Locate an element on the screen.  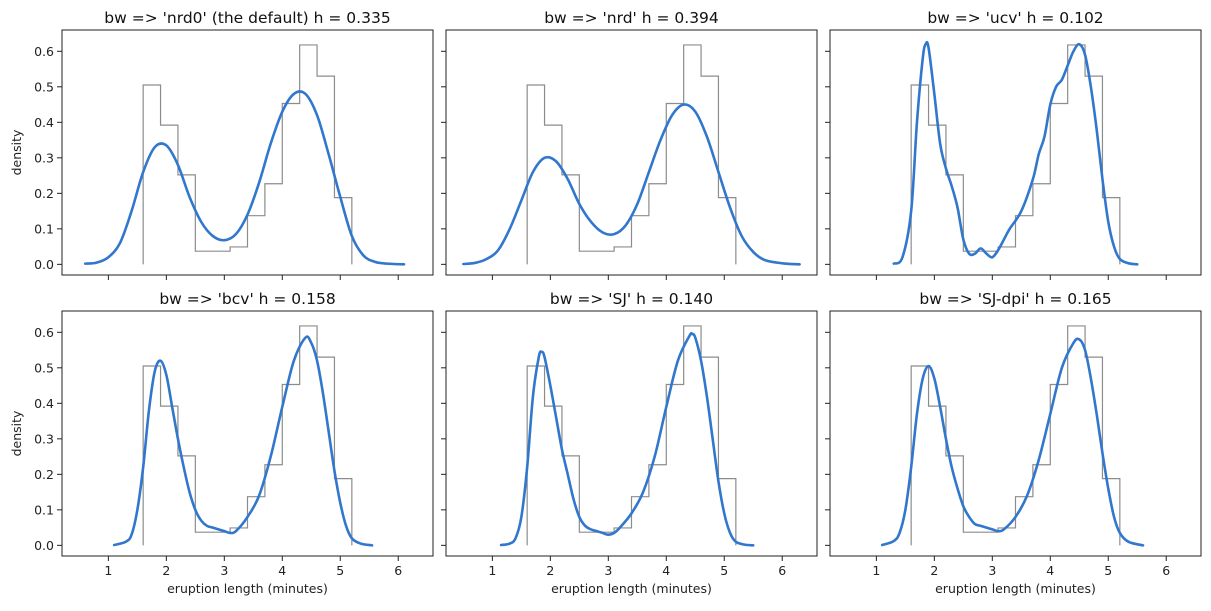
subplot-title: bw => 'nrd0' (the default) h = 0.335 is located at coordinates (247, 18).